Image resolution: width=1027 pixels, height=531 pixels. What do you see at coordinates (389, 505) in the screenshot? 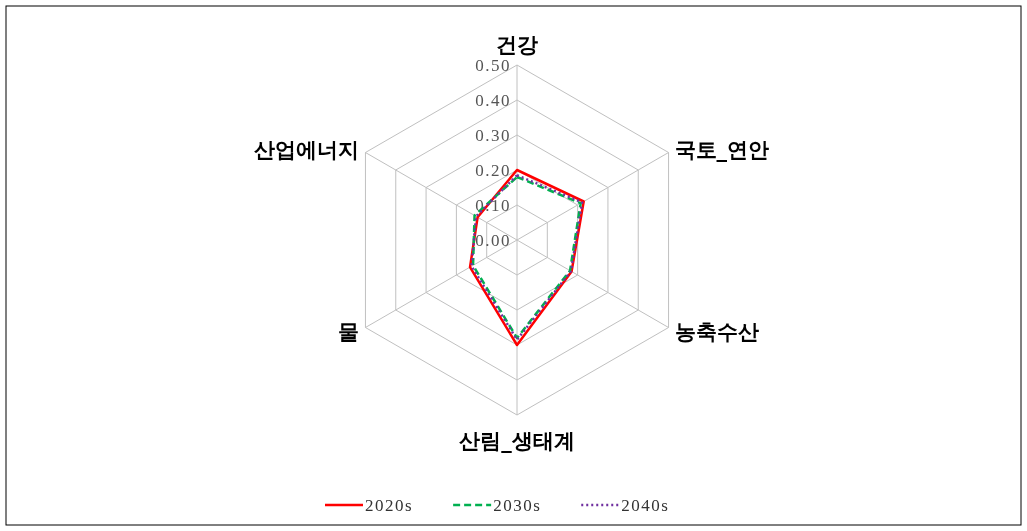
I see `legend-label: 2020s` at bounding box center [389, 505].